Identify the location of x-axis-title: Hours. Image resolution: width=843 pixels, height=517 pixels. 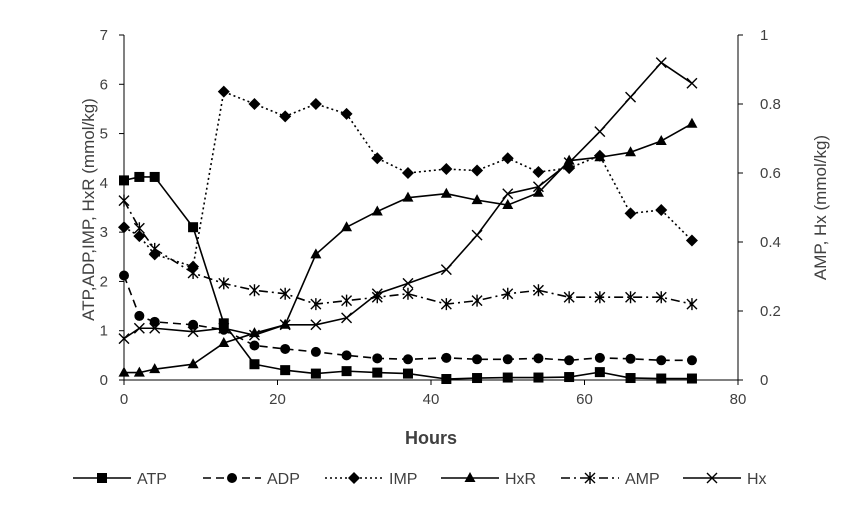
(431, 438).